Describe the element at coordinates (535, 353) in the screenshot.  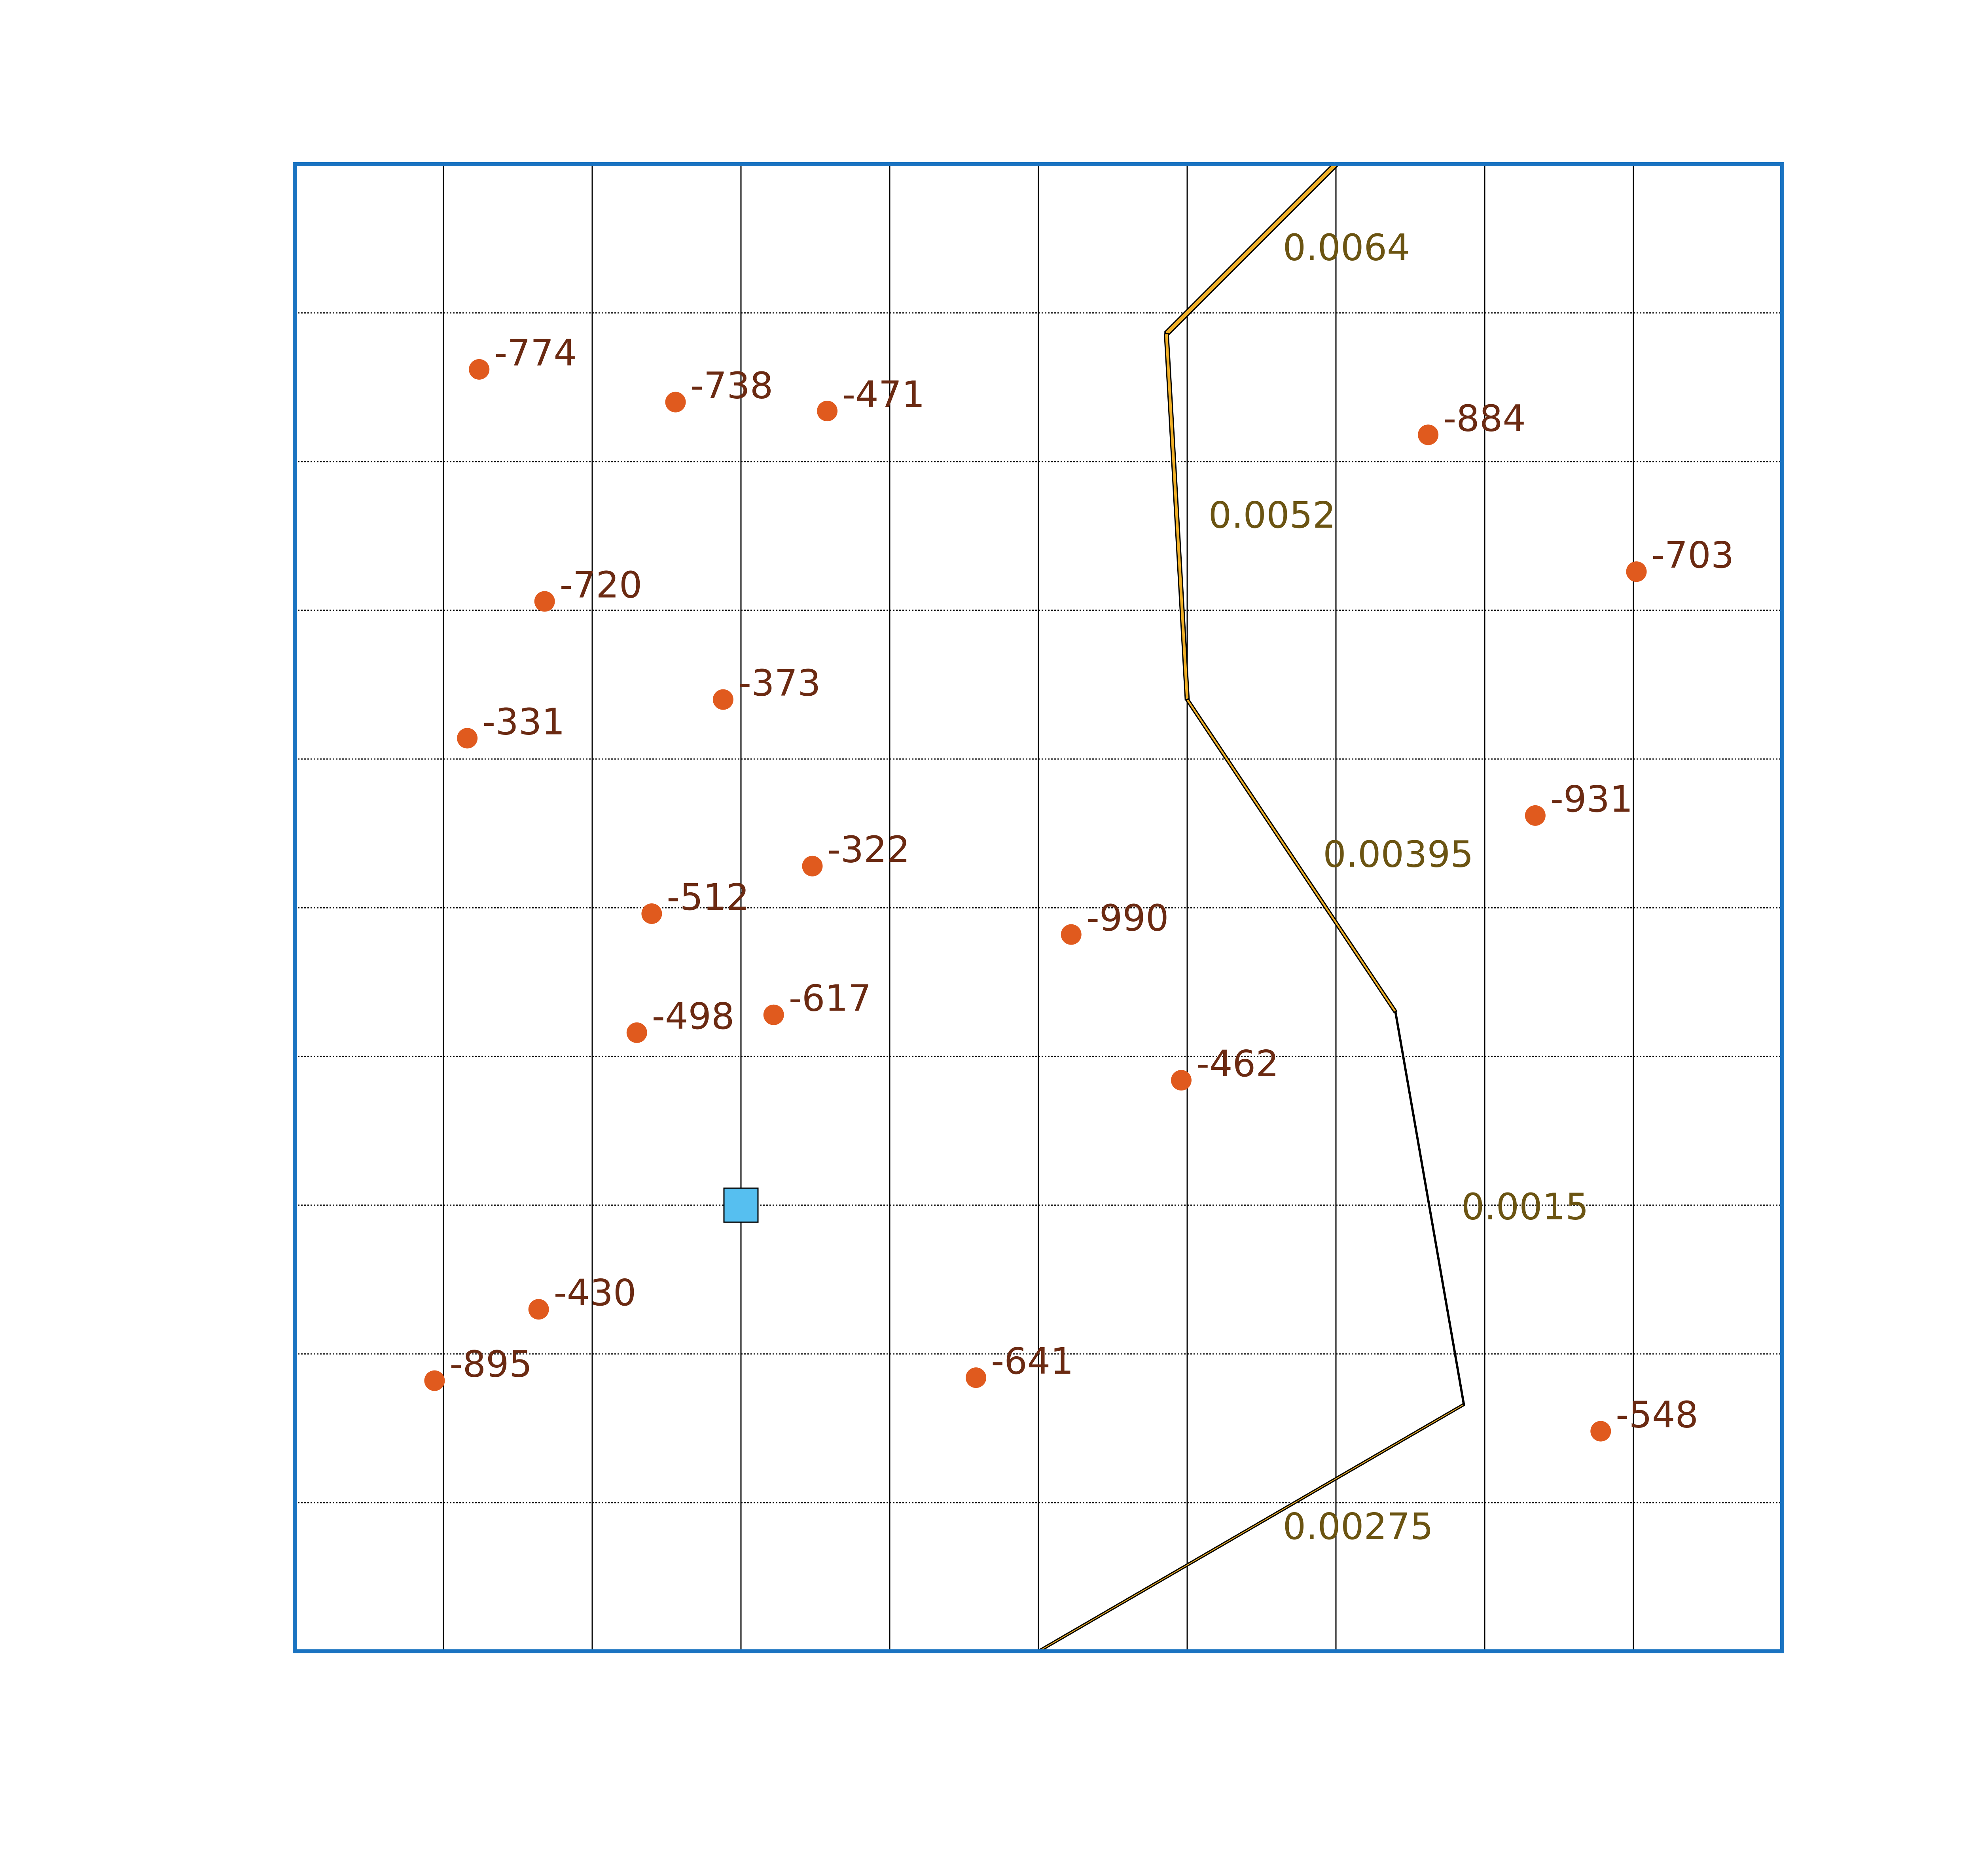
I see `data-point-label: -774` at that location.